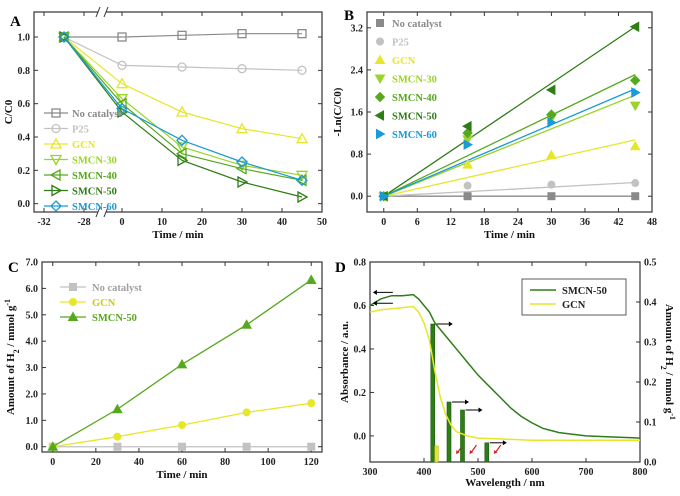 Image resolution: width=680 pixels, height=496 pixels. What do you see at coordinates (532, 472) in the screenshot?
I see `x-tick-label: 600` at bounding box center [532, 472].